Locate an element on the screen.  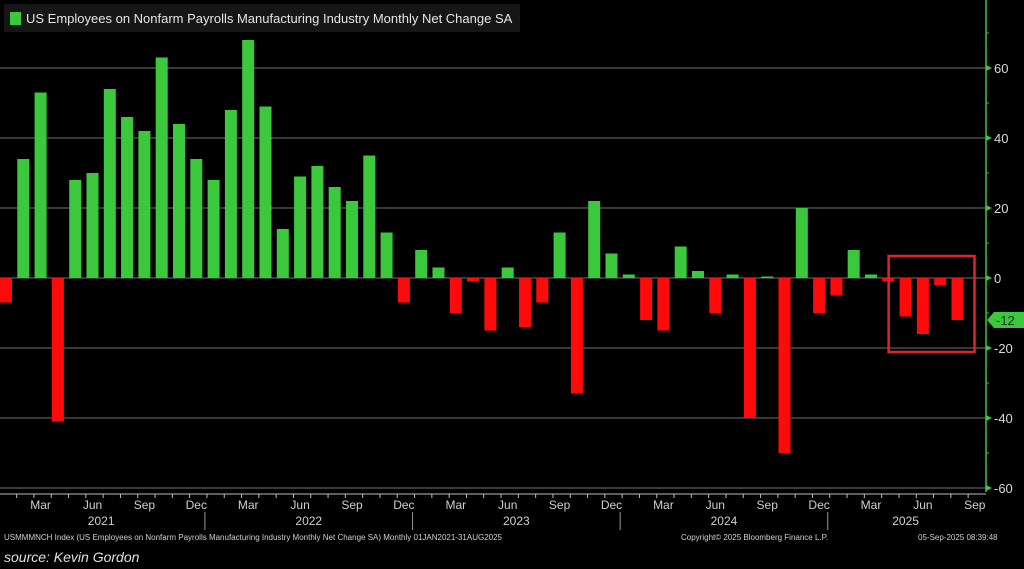
last-value-tag is located at coordinates (1005, 320).